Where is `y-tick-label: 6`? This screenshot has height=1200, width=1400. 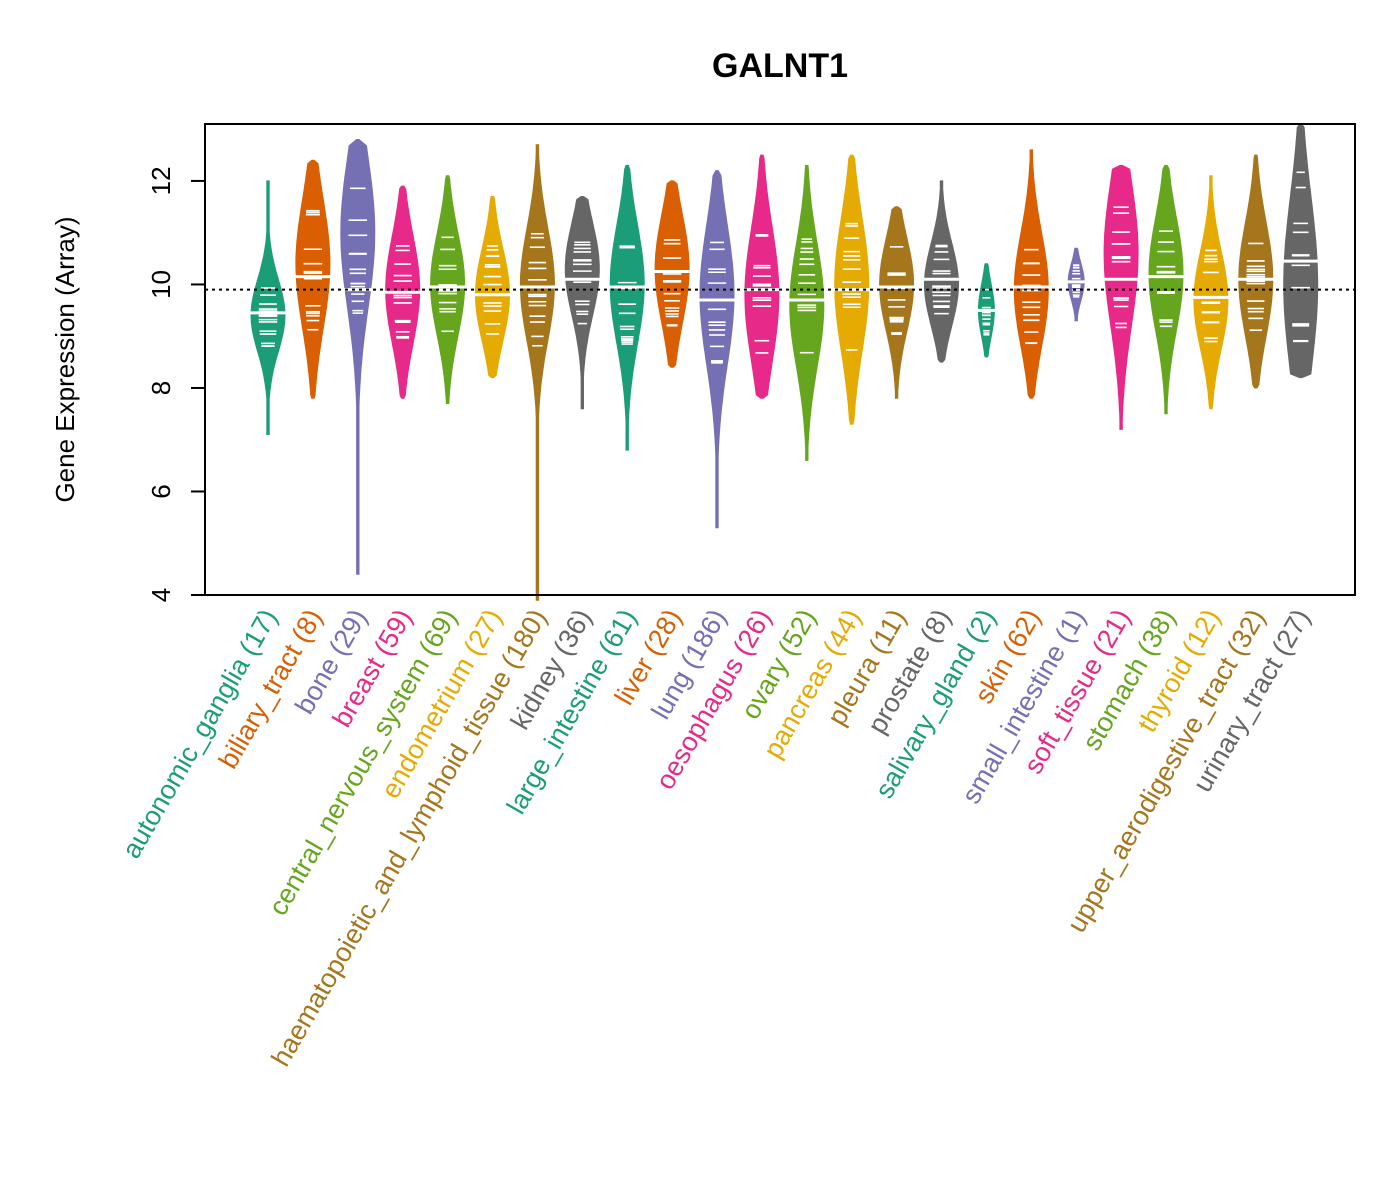 y-tick-label: 6 is located at coordinates (161, 491).